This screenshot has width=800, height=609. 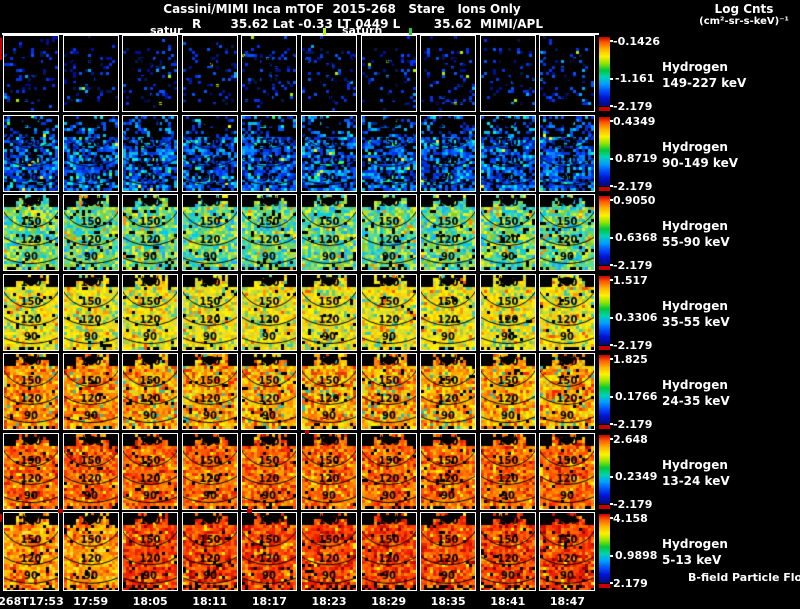 What do you see at coordinates (329, 601) in the screenshot?
I see `time-axis-label: 18:23` at bounding box center [329, 601].